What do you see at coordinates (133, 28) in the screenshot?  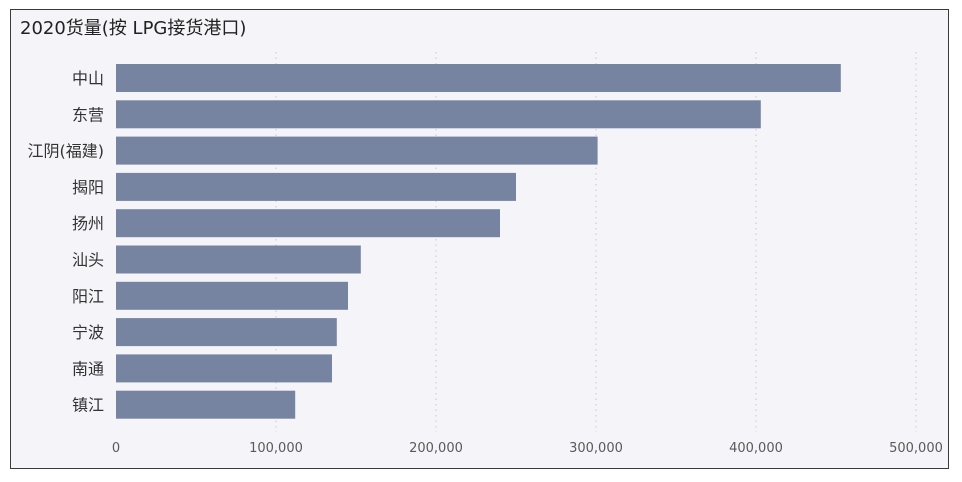 I see `chart-title: 2020货量(按 LPG接货港口)` at bounding box center [133, 28].